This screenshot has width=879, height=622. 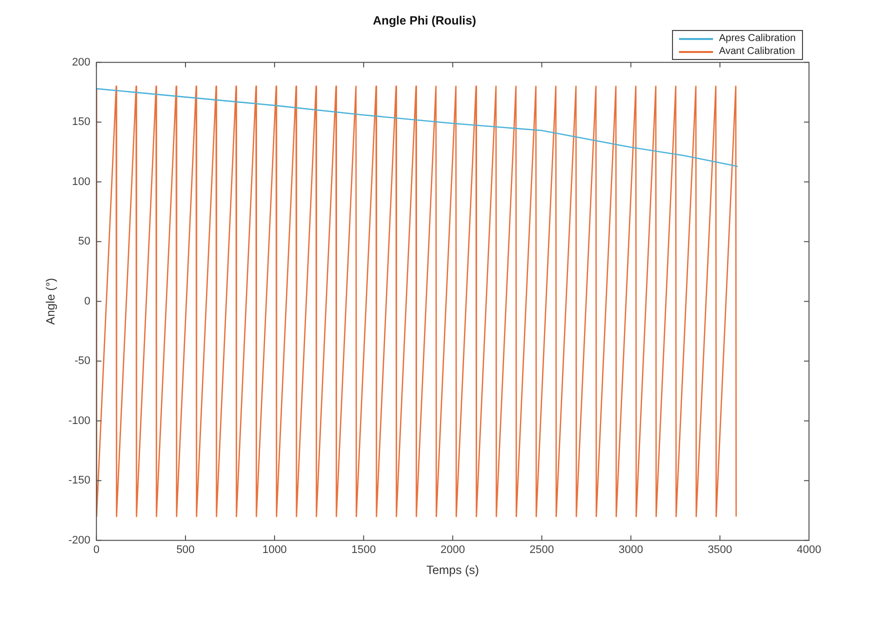 I want to click on y-tick-label: 0, so click(x=87, y=301).